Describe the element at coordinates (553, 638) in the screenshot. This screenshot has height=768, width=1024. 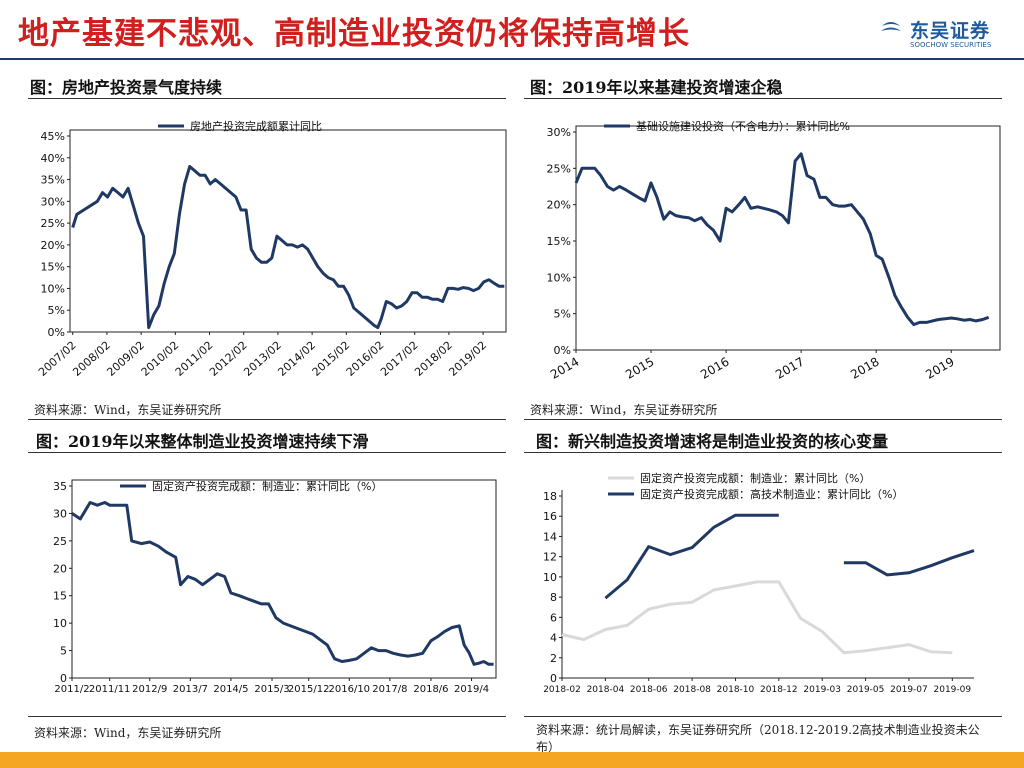
I see `y-tick-label: 4` at that location.